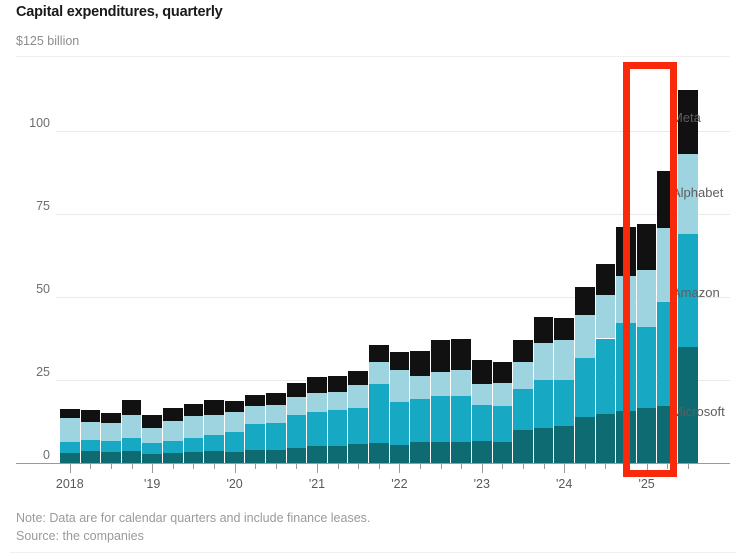 The height and width of the screenshot is (560, 746). I want to click on bar-2020-q4, so click(296, 261).